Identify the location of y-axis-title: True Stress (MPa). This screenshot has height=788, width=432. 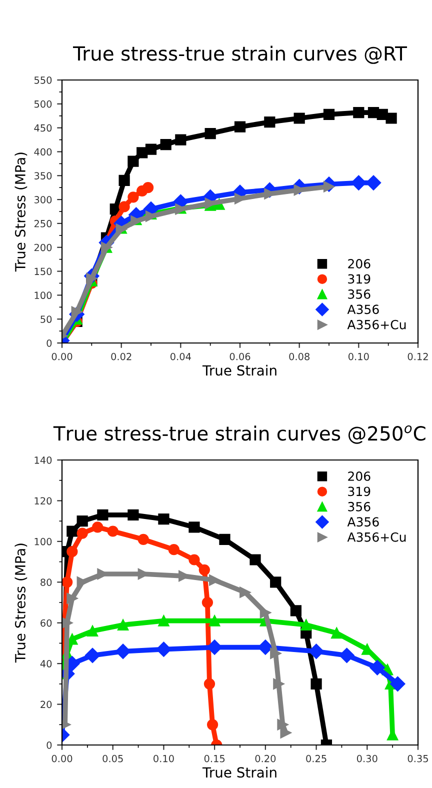
(21, 212).